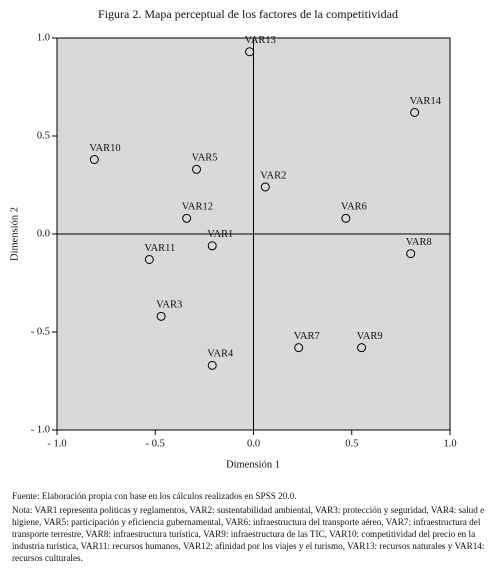 Image resolution: width=504 pixels, height=574 pixels. I want to click on y-tick-label: - 0.5, so click(40, 331).